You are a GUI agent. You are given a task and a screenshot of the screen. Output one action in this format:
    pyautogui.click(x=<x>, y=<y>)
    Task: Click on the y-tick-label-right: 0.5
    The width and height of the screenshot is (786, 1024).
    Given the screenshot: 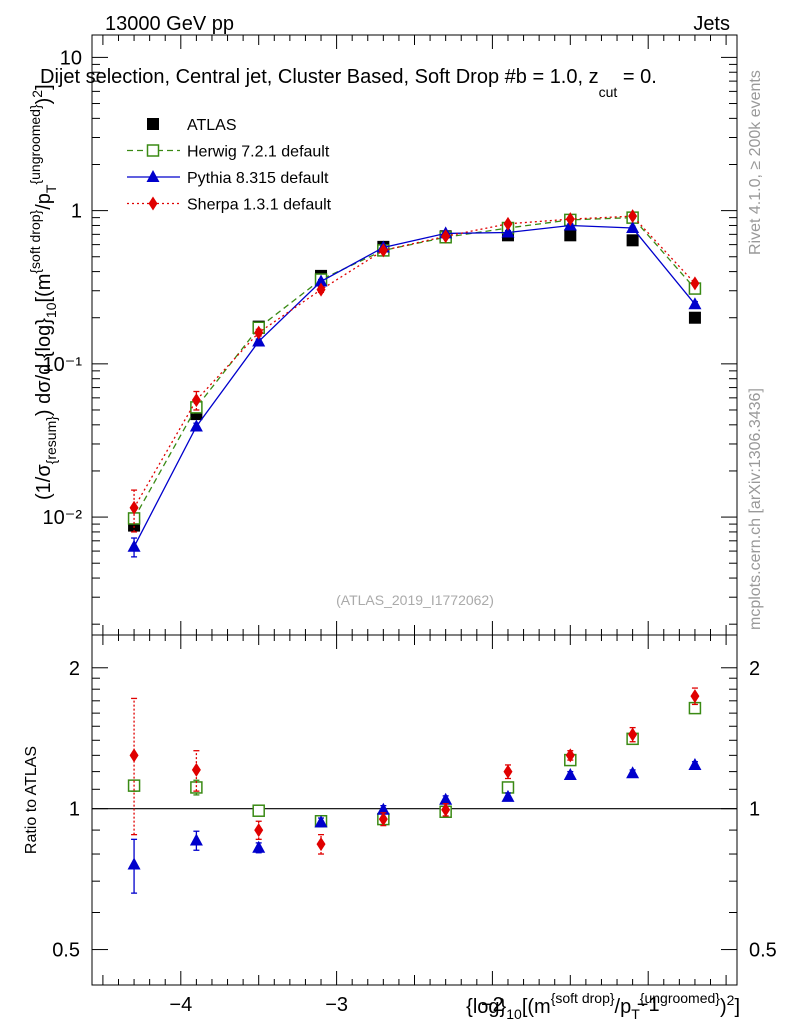 What is the action you would take?
    pyautogui.click(x=763, y=951)
    